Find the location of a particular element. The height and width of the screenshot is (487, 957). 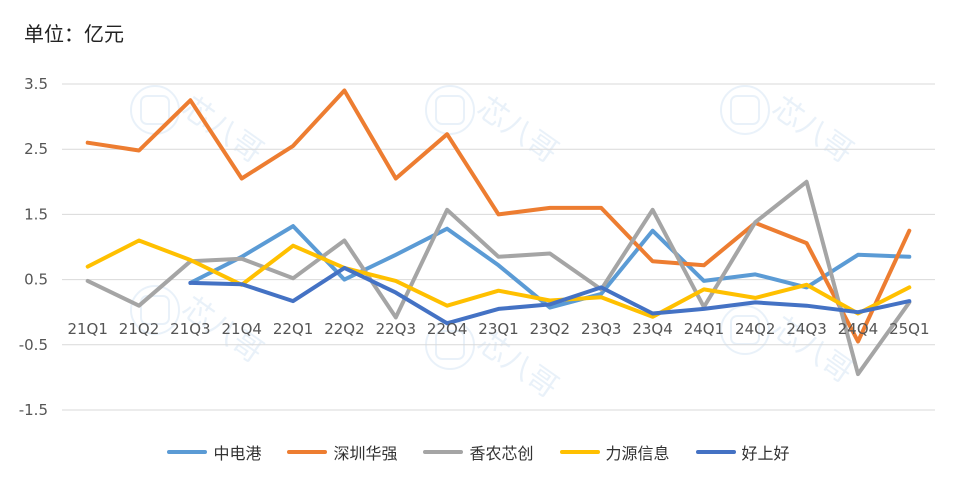

x-tick-label: 24Q1 is located at coordinates (704, 329).